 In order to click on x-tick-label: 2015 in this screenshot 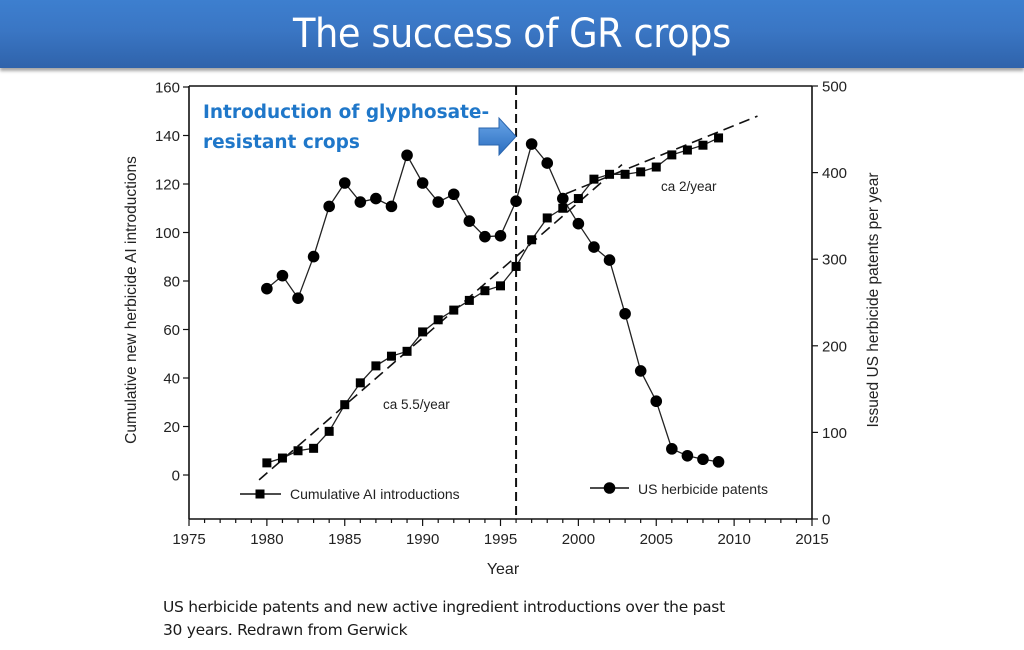, I will do `click(811, 539)`.